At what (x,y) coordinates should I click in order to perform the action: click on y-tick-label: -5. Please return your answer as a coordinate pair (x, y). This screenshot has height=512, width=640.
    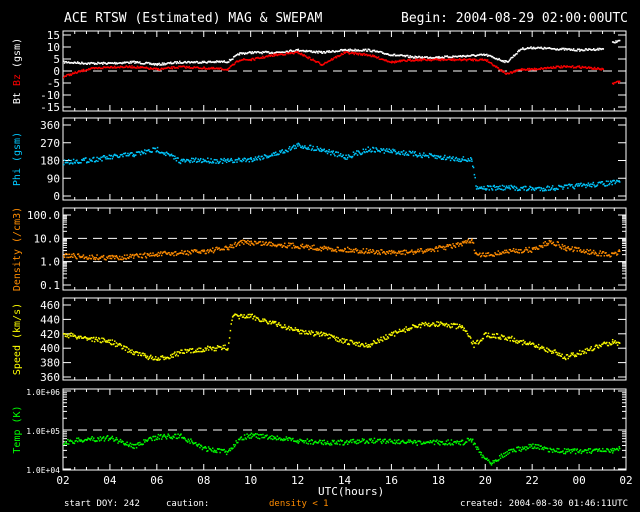
    Looking at the image, I should click on (53, 83).